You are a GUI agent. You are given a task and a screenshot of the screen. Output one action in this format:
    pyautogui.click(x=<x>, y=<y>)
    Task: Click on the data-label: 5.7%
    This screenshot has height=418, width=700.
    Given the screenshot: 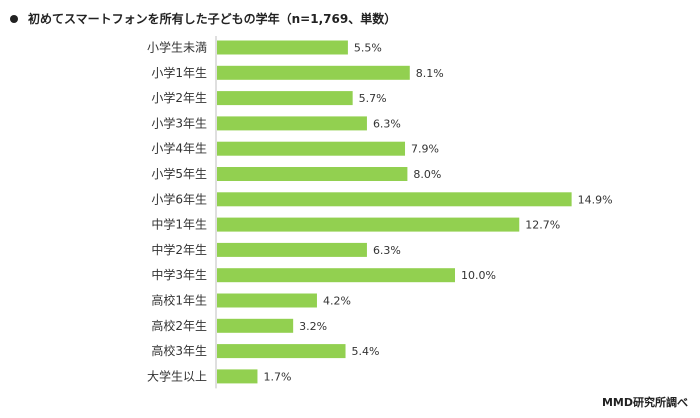 What is the action you would take?
    pyautogui.click(x=373, y=98)
    